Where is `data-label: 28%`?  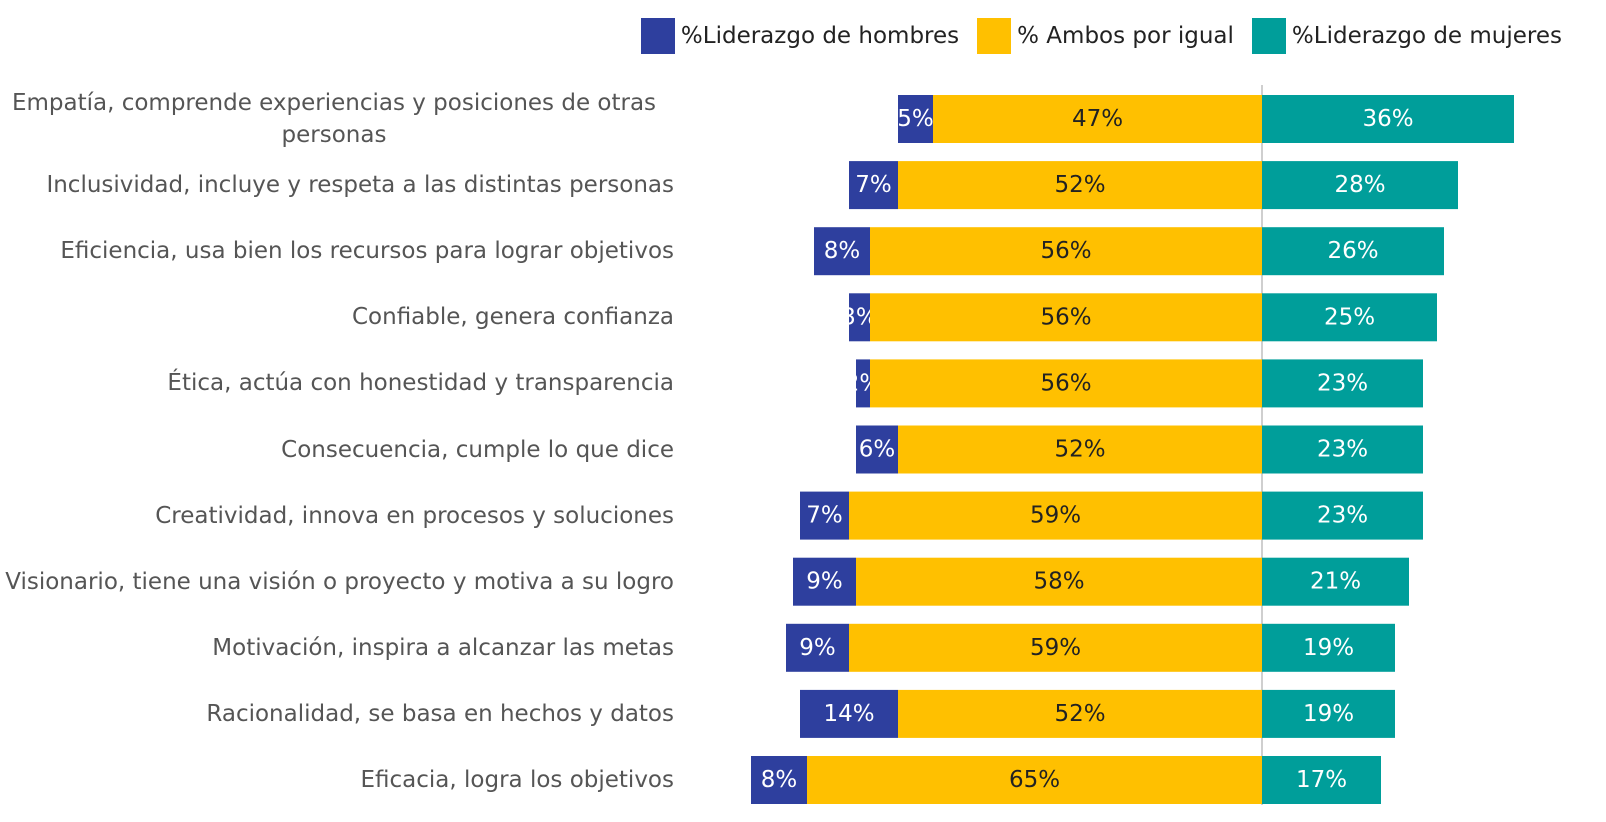
data-label: 28% is located at coordinates (1359, 185).